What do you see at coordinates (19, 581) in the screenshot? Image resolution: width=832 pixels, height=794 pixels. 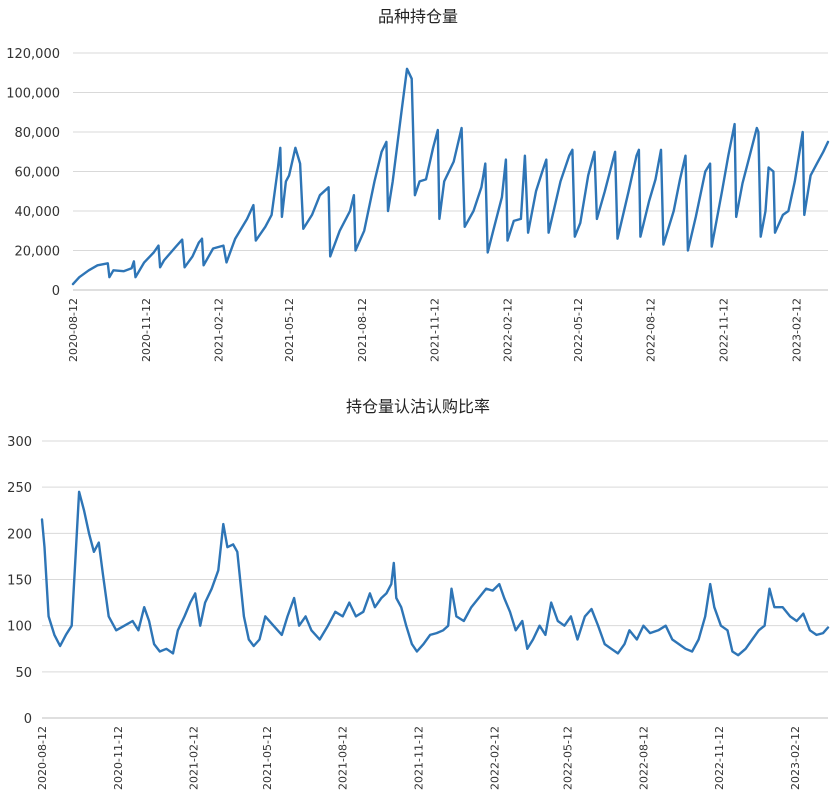 I see `y-tick-label: 150` at bounding box center [19, 581].